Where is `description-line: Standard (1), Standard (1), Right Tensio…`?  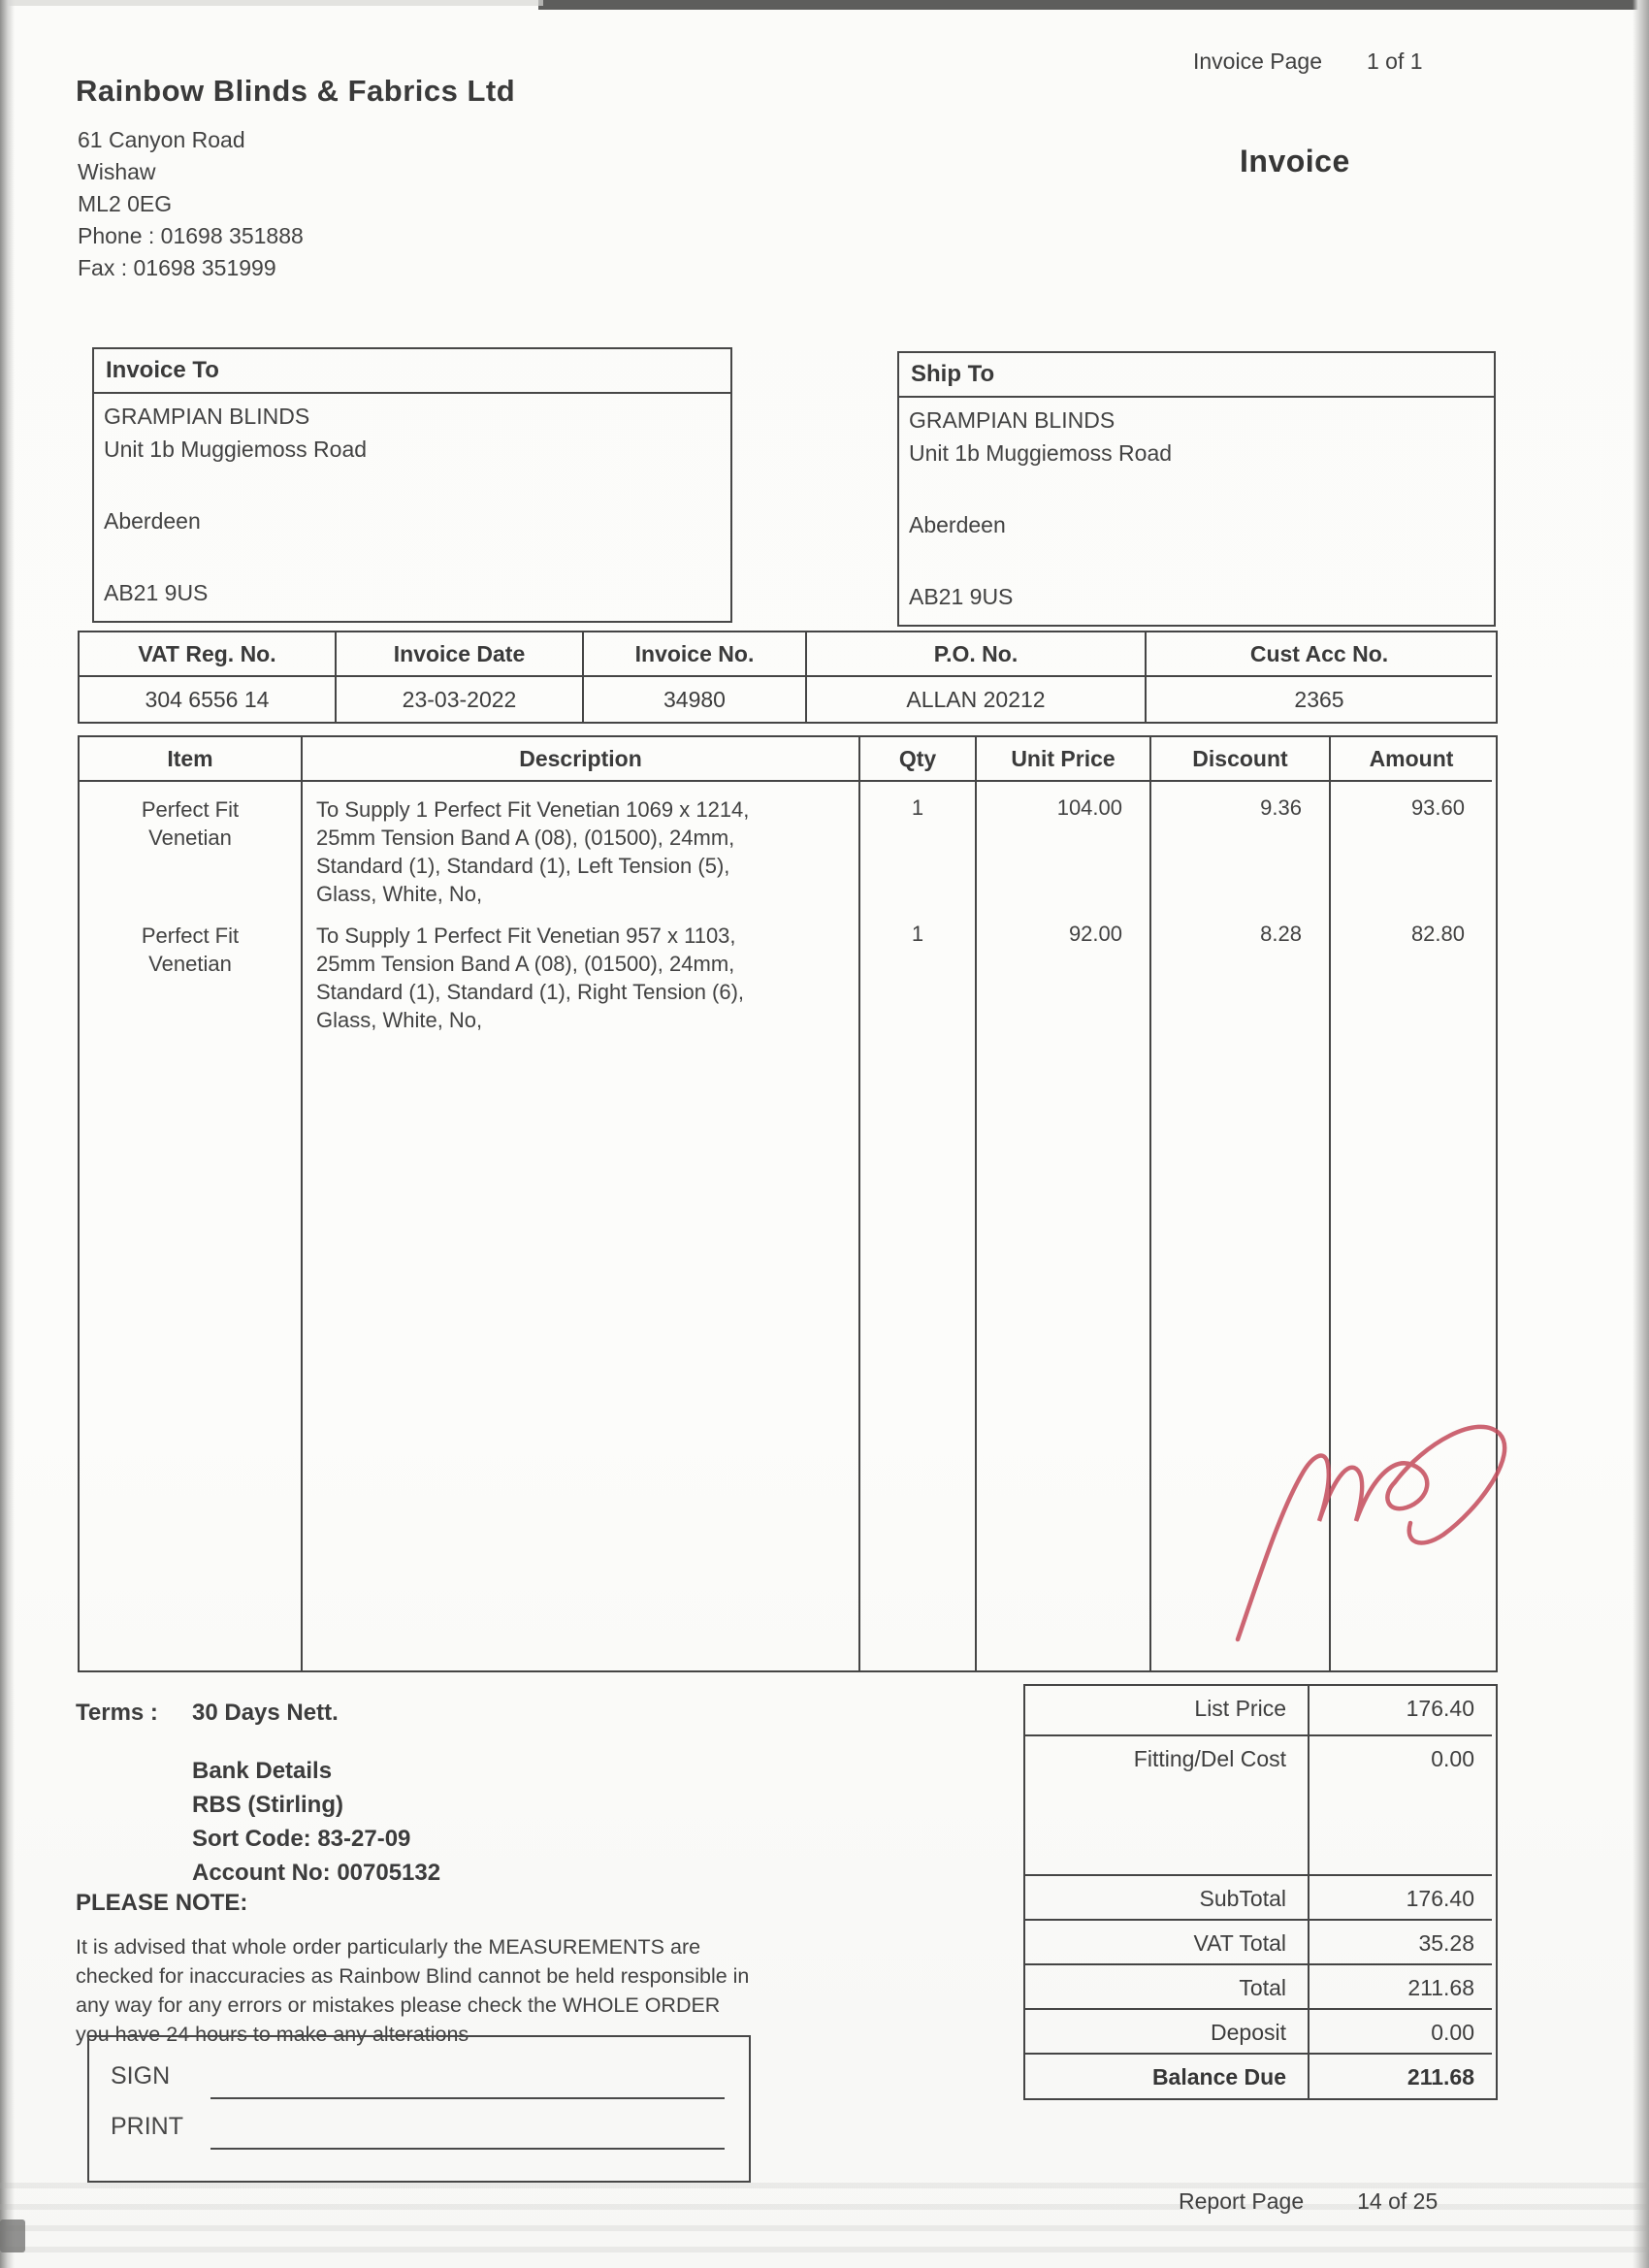 description-line: Standard (1), Standard (1), Right Tensio… is located at coordinates (530, 992).